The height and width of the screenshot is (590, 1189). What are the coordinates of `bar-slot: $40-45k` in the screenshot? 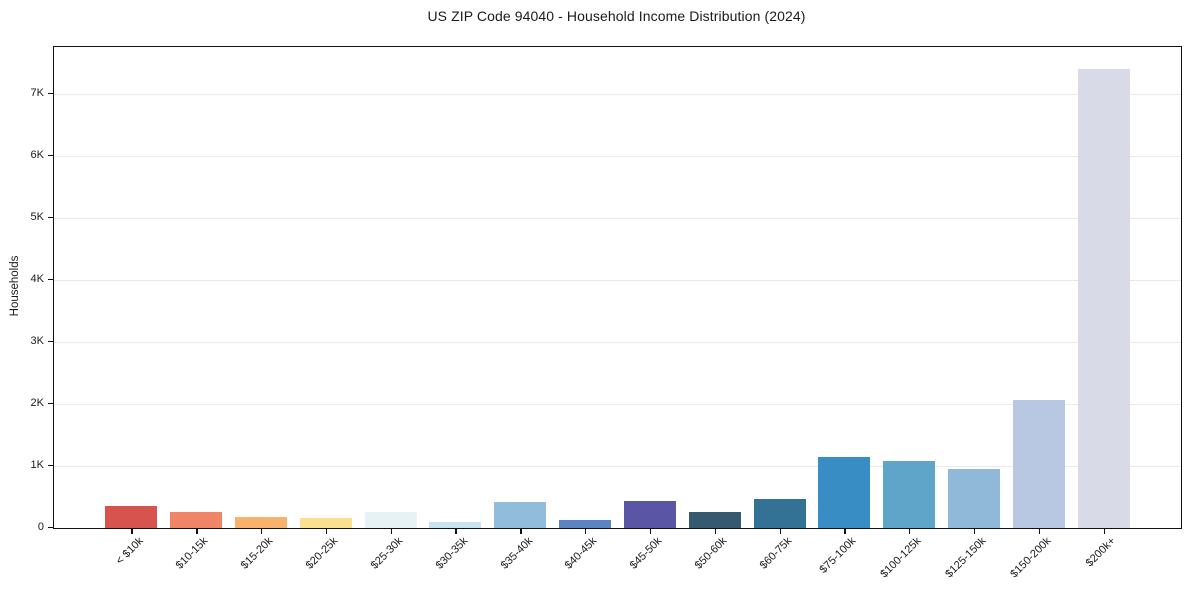 It's located at (585, 309).